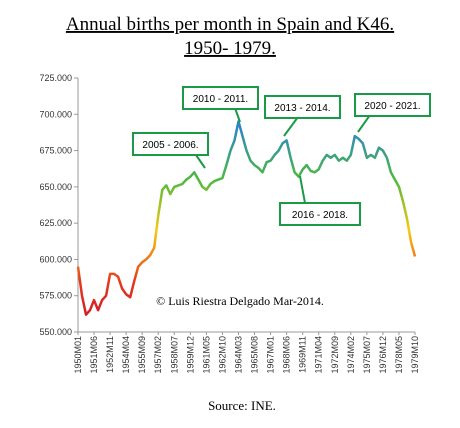 This screenshot has height=428, width=460. I want to click on annotation: 2013 - 2014., so click(302, 108).